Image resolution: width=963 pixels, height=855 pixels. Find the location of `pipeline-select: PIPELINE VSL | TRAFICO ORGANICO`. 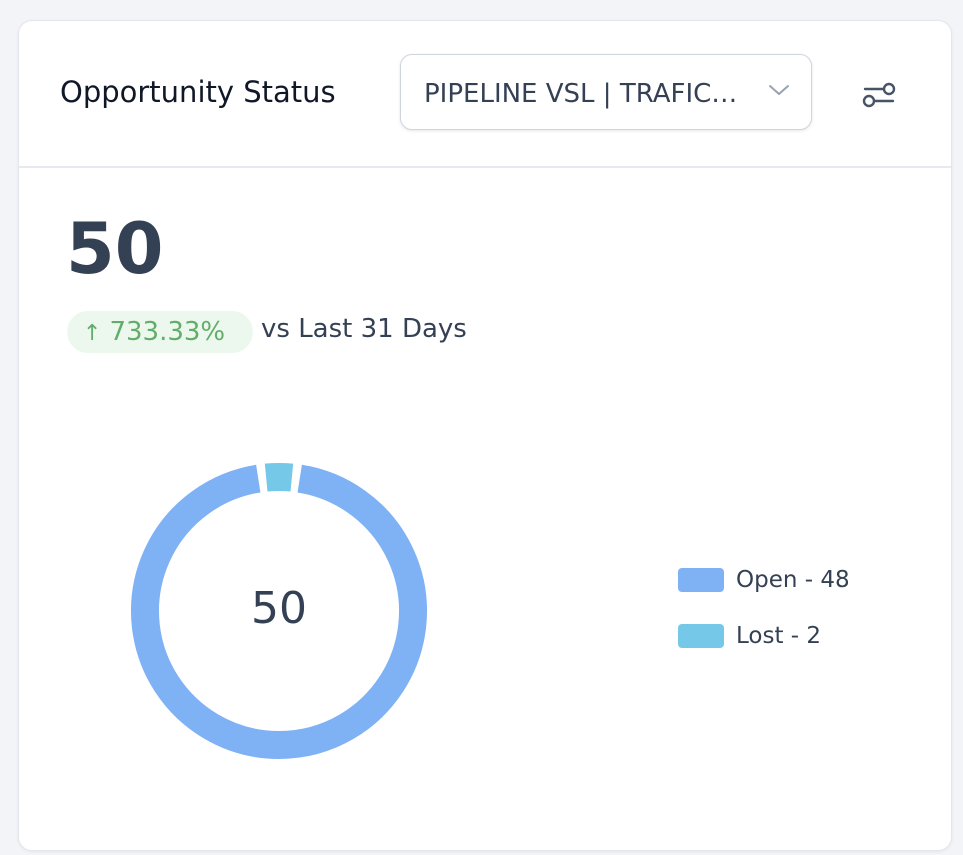

pipeline-select: PIPELINE VSL | TRAFICO ORGANICO is located at coordinates (606, 92).